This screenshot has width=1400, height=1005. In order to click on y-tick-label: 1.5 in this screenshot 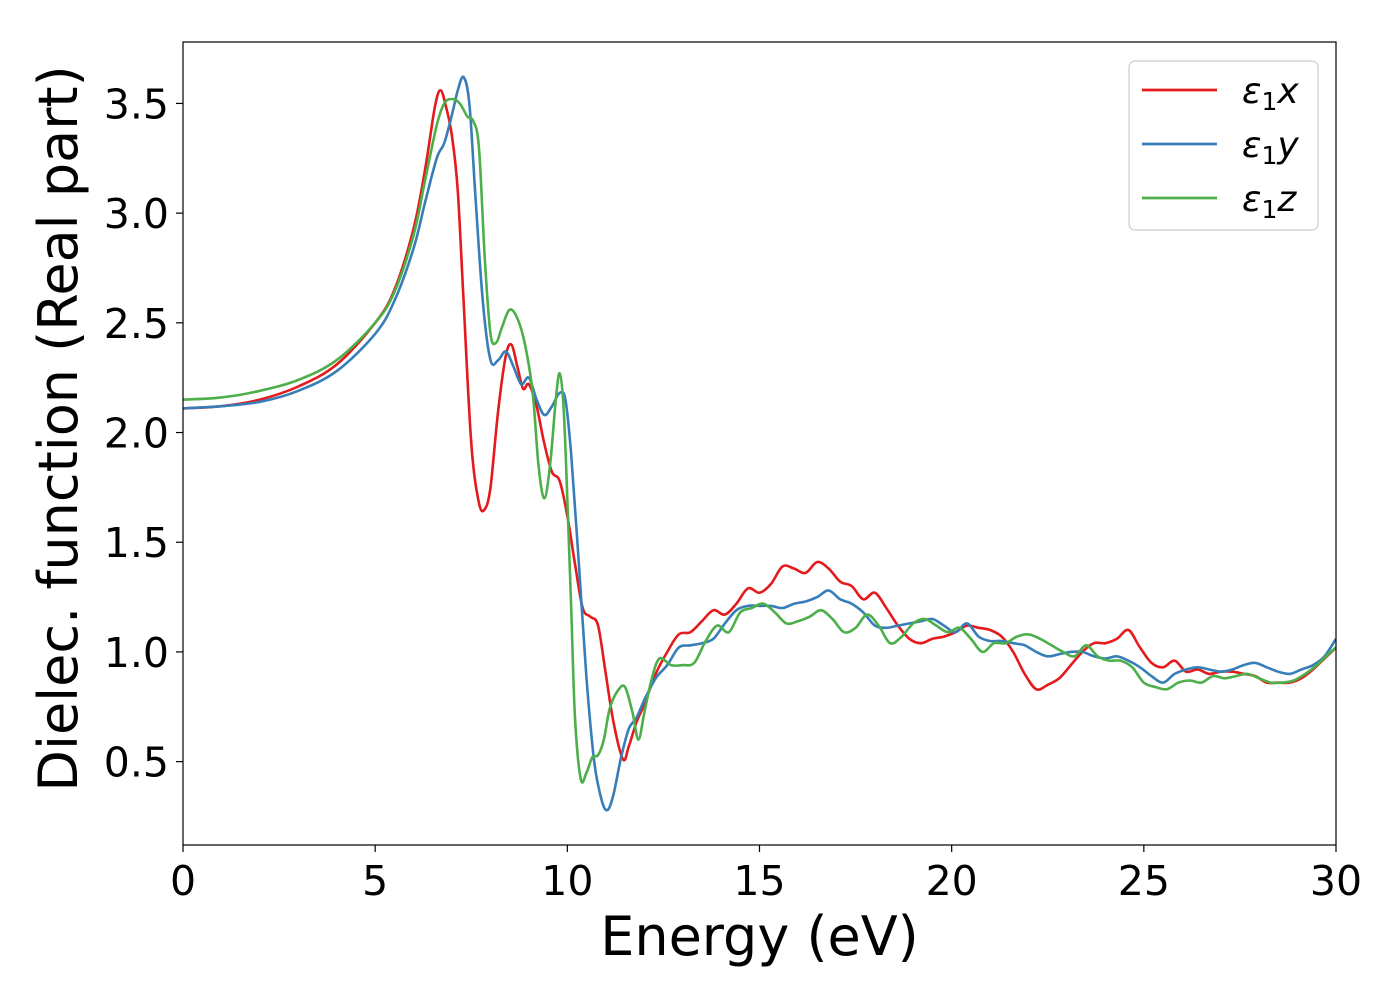, I will do `click(136, 543)`.